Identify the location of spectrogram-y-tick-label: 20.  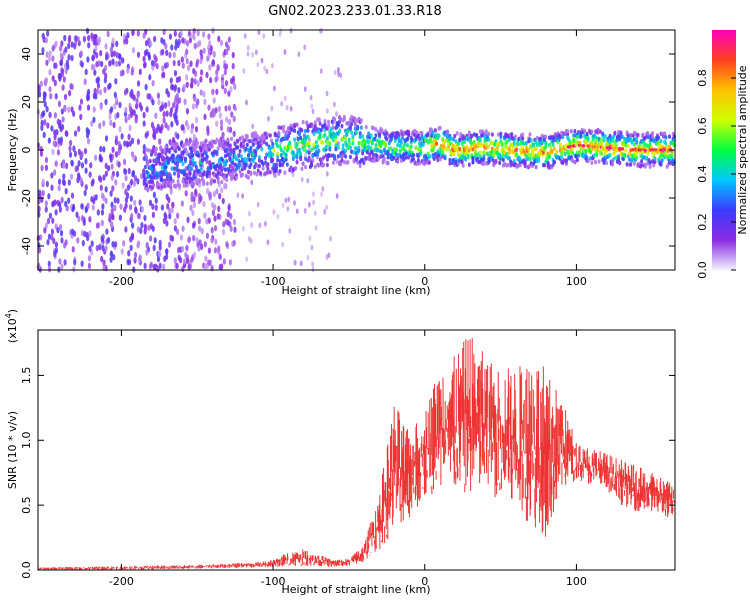
(26, 102).